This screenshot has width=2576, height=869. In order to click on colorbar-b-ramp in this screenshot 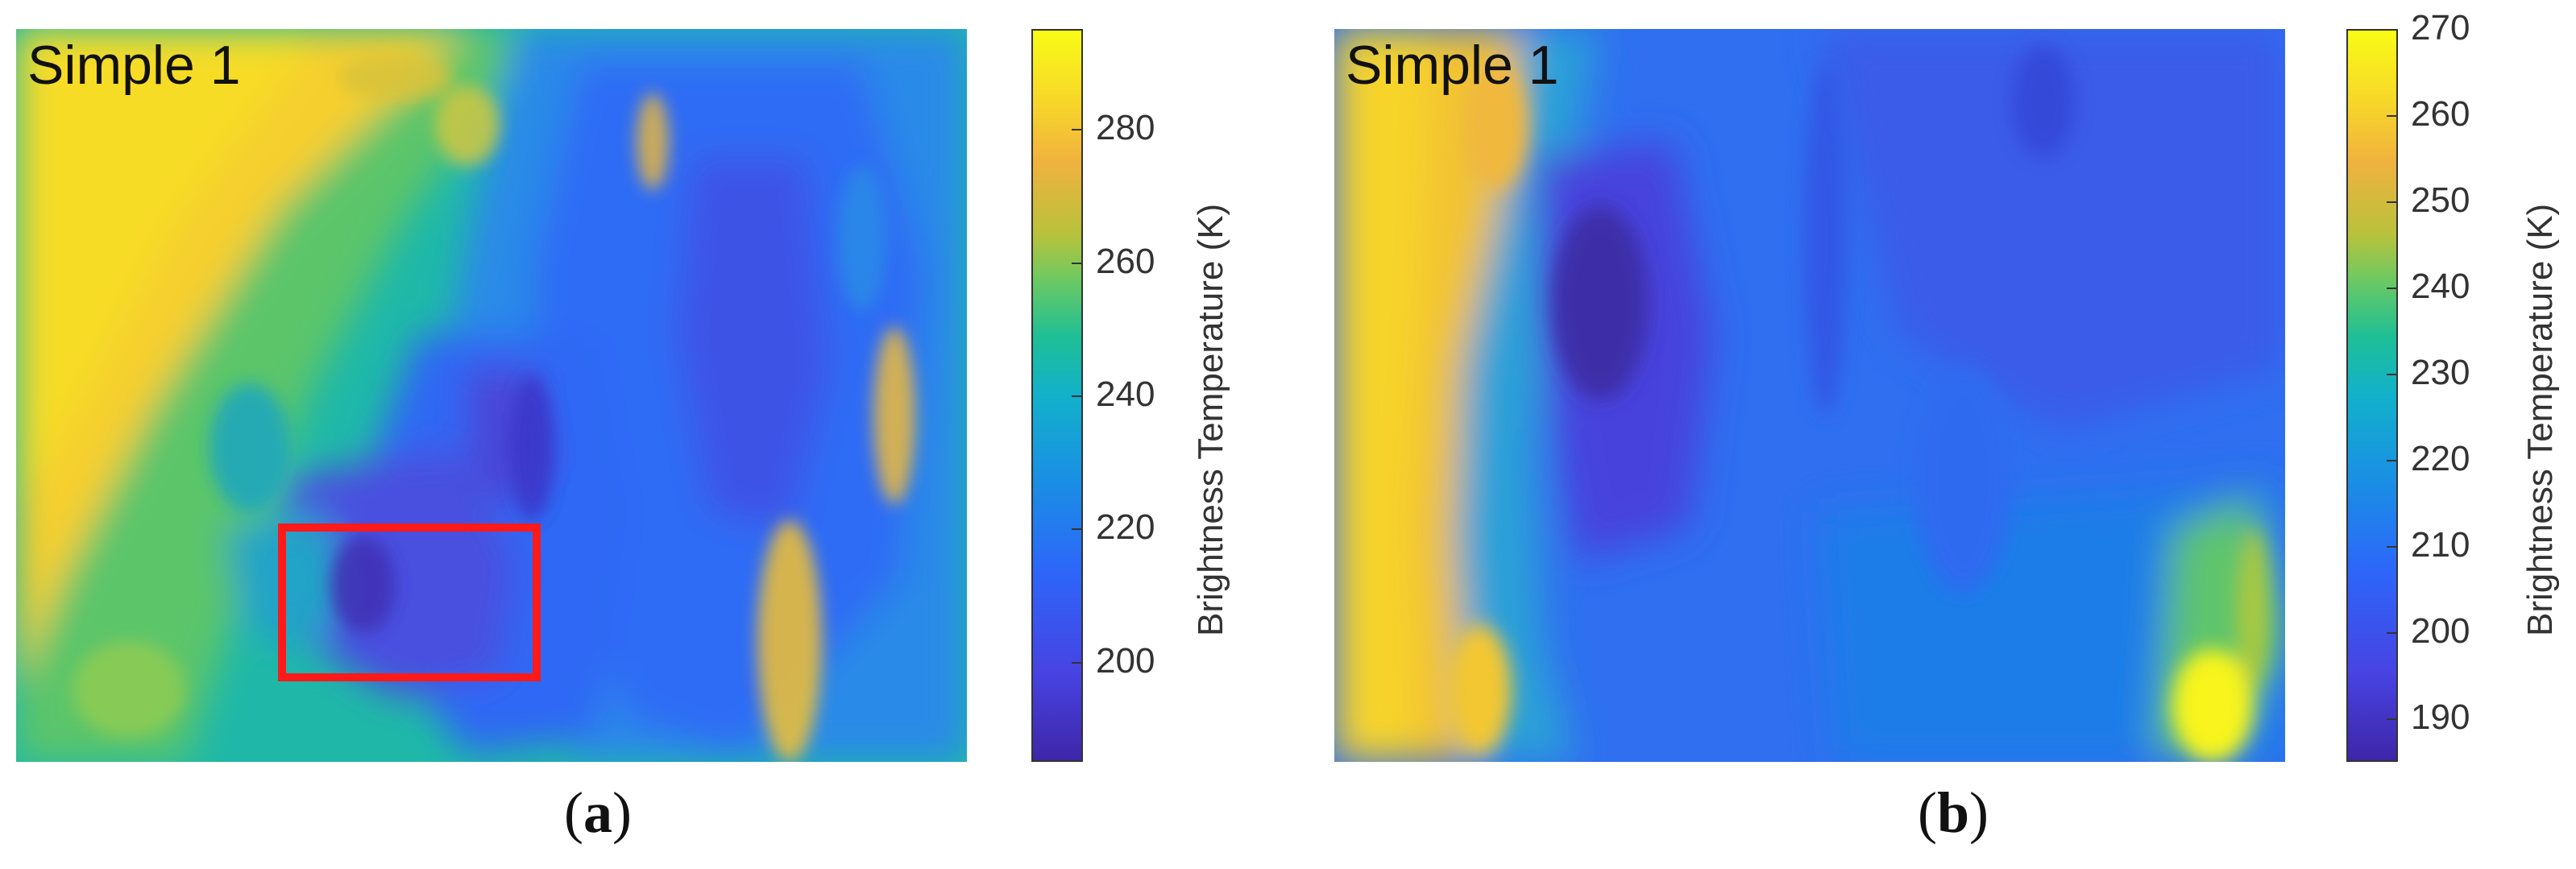, I will do `click(2372, 395)`.